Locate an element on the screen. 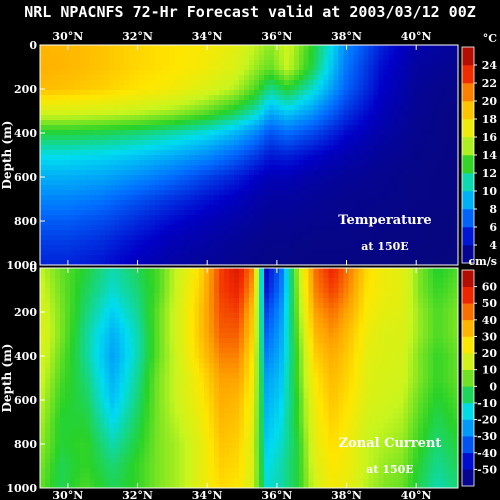  x-tick-label: 38°N is located at coordinates (346, 36).